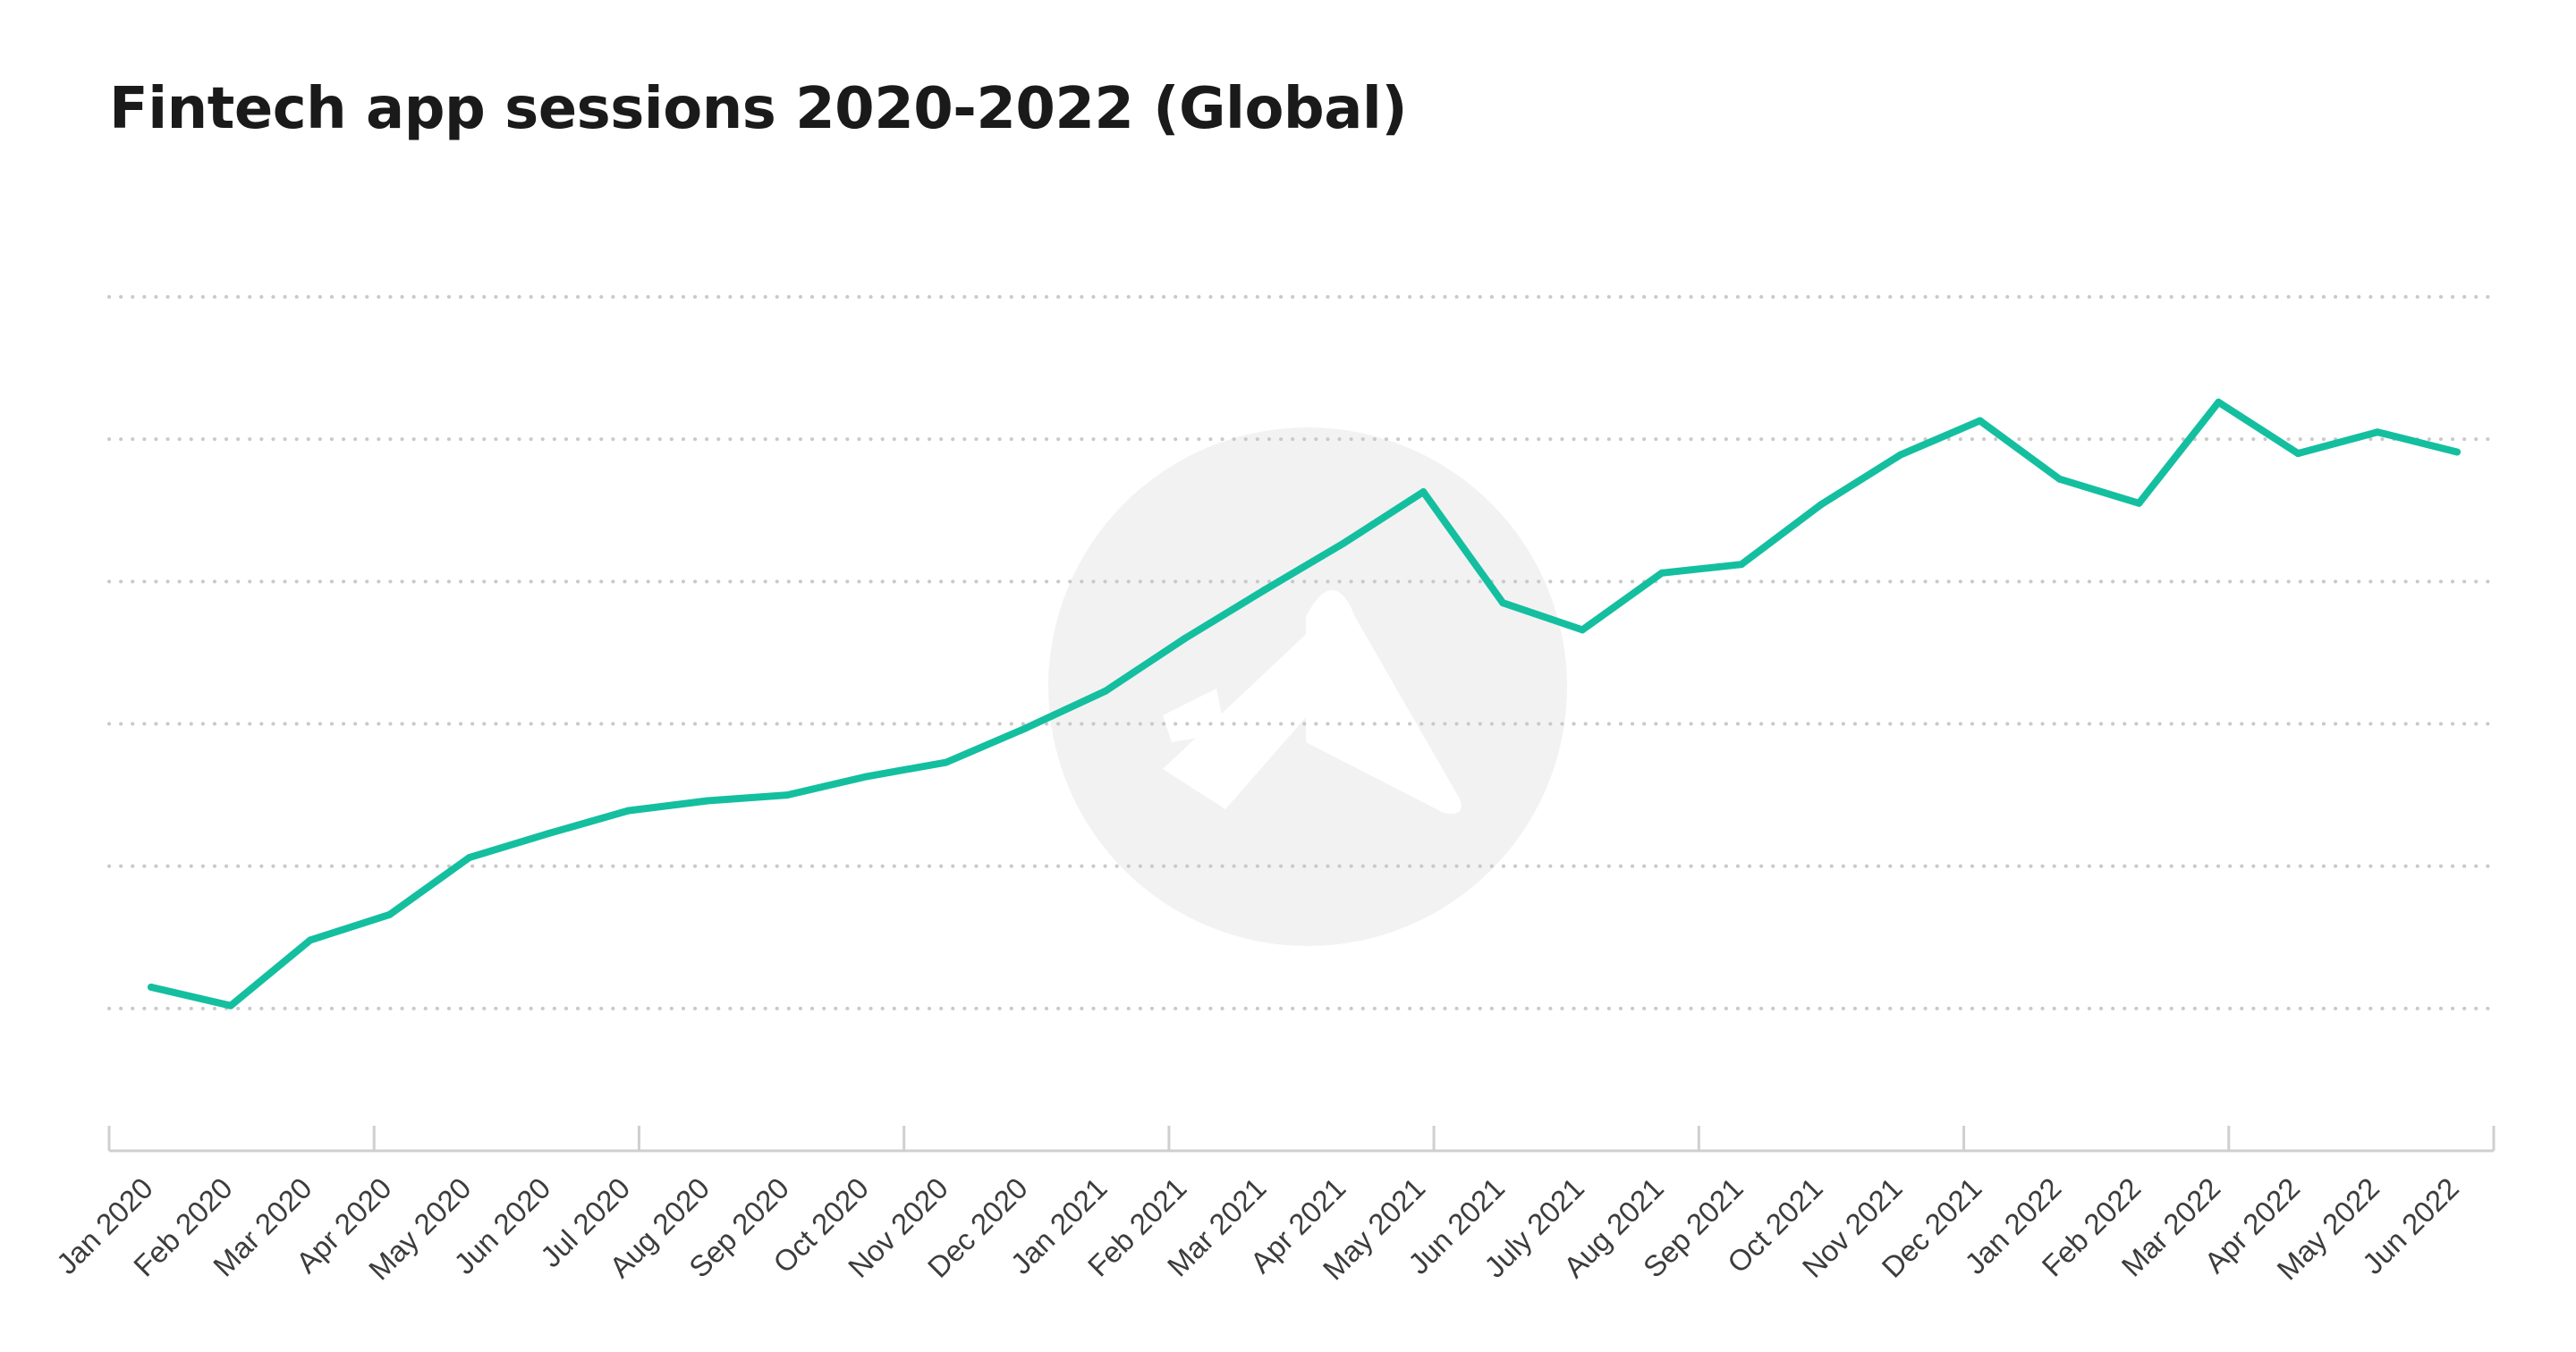 The height and width of the screenshot is (1352, 2576). Describe the element at coordinates (758, 109) in the screenshot. I see `chart-title: Fintech app sessions 2020-2022 (Global)` at that location.